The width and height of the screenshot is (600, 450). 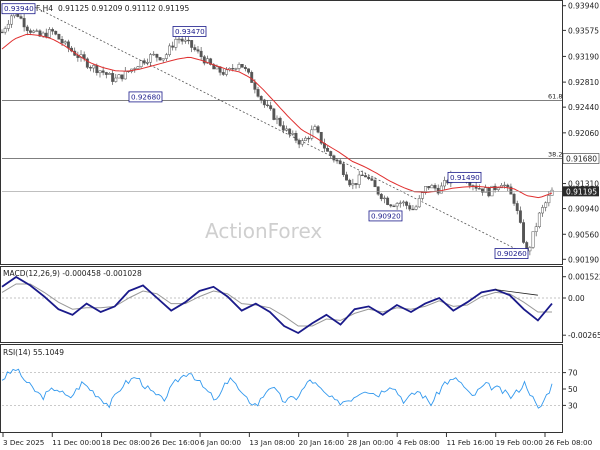 What do you see at coordinates (583, 82) in the screenshot?
I see `price-tick-label: 0.92810` at bounding box center [583, 82].